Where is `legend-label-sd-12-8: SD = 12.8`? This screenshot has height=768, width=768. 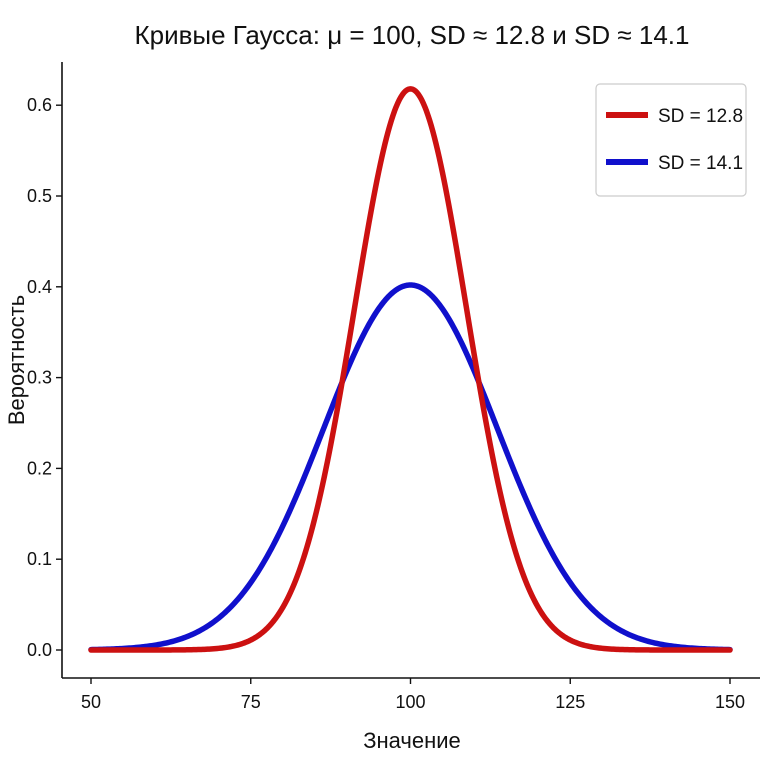 legend-label-sd-12-8: SD = 12.8 is located at coordinates (700, 116).